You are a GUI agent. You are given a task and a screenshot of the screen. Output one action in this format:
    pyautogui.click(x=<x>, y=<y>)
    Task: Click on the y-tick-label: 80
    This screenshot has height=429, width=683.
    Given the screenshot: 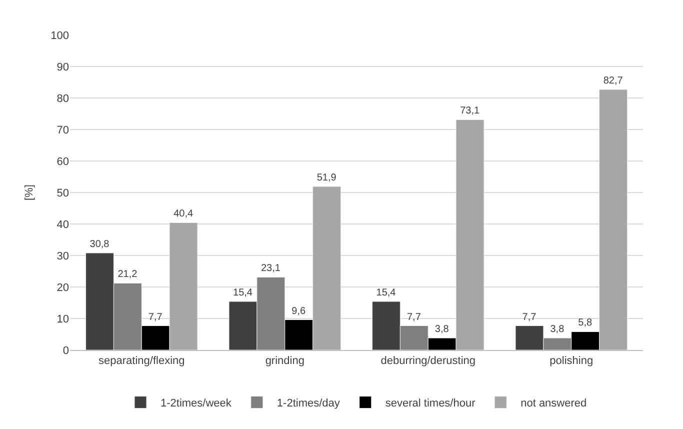 What is the action you would take?
    pyautogui.click(x=62, y=98)
    